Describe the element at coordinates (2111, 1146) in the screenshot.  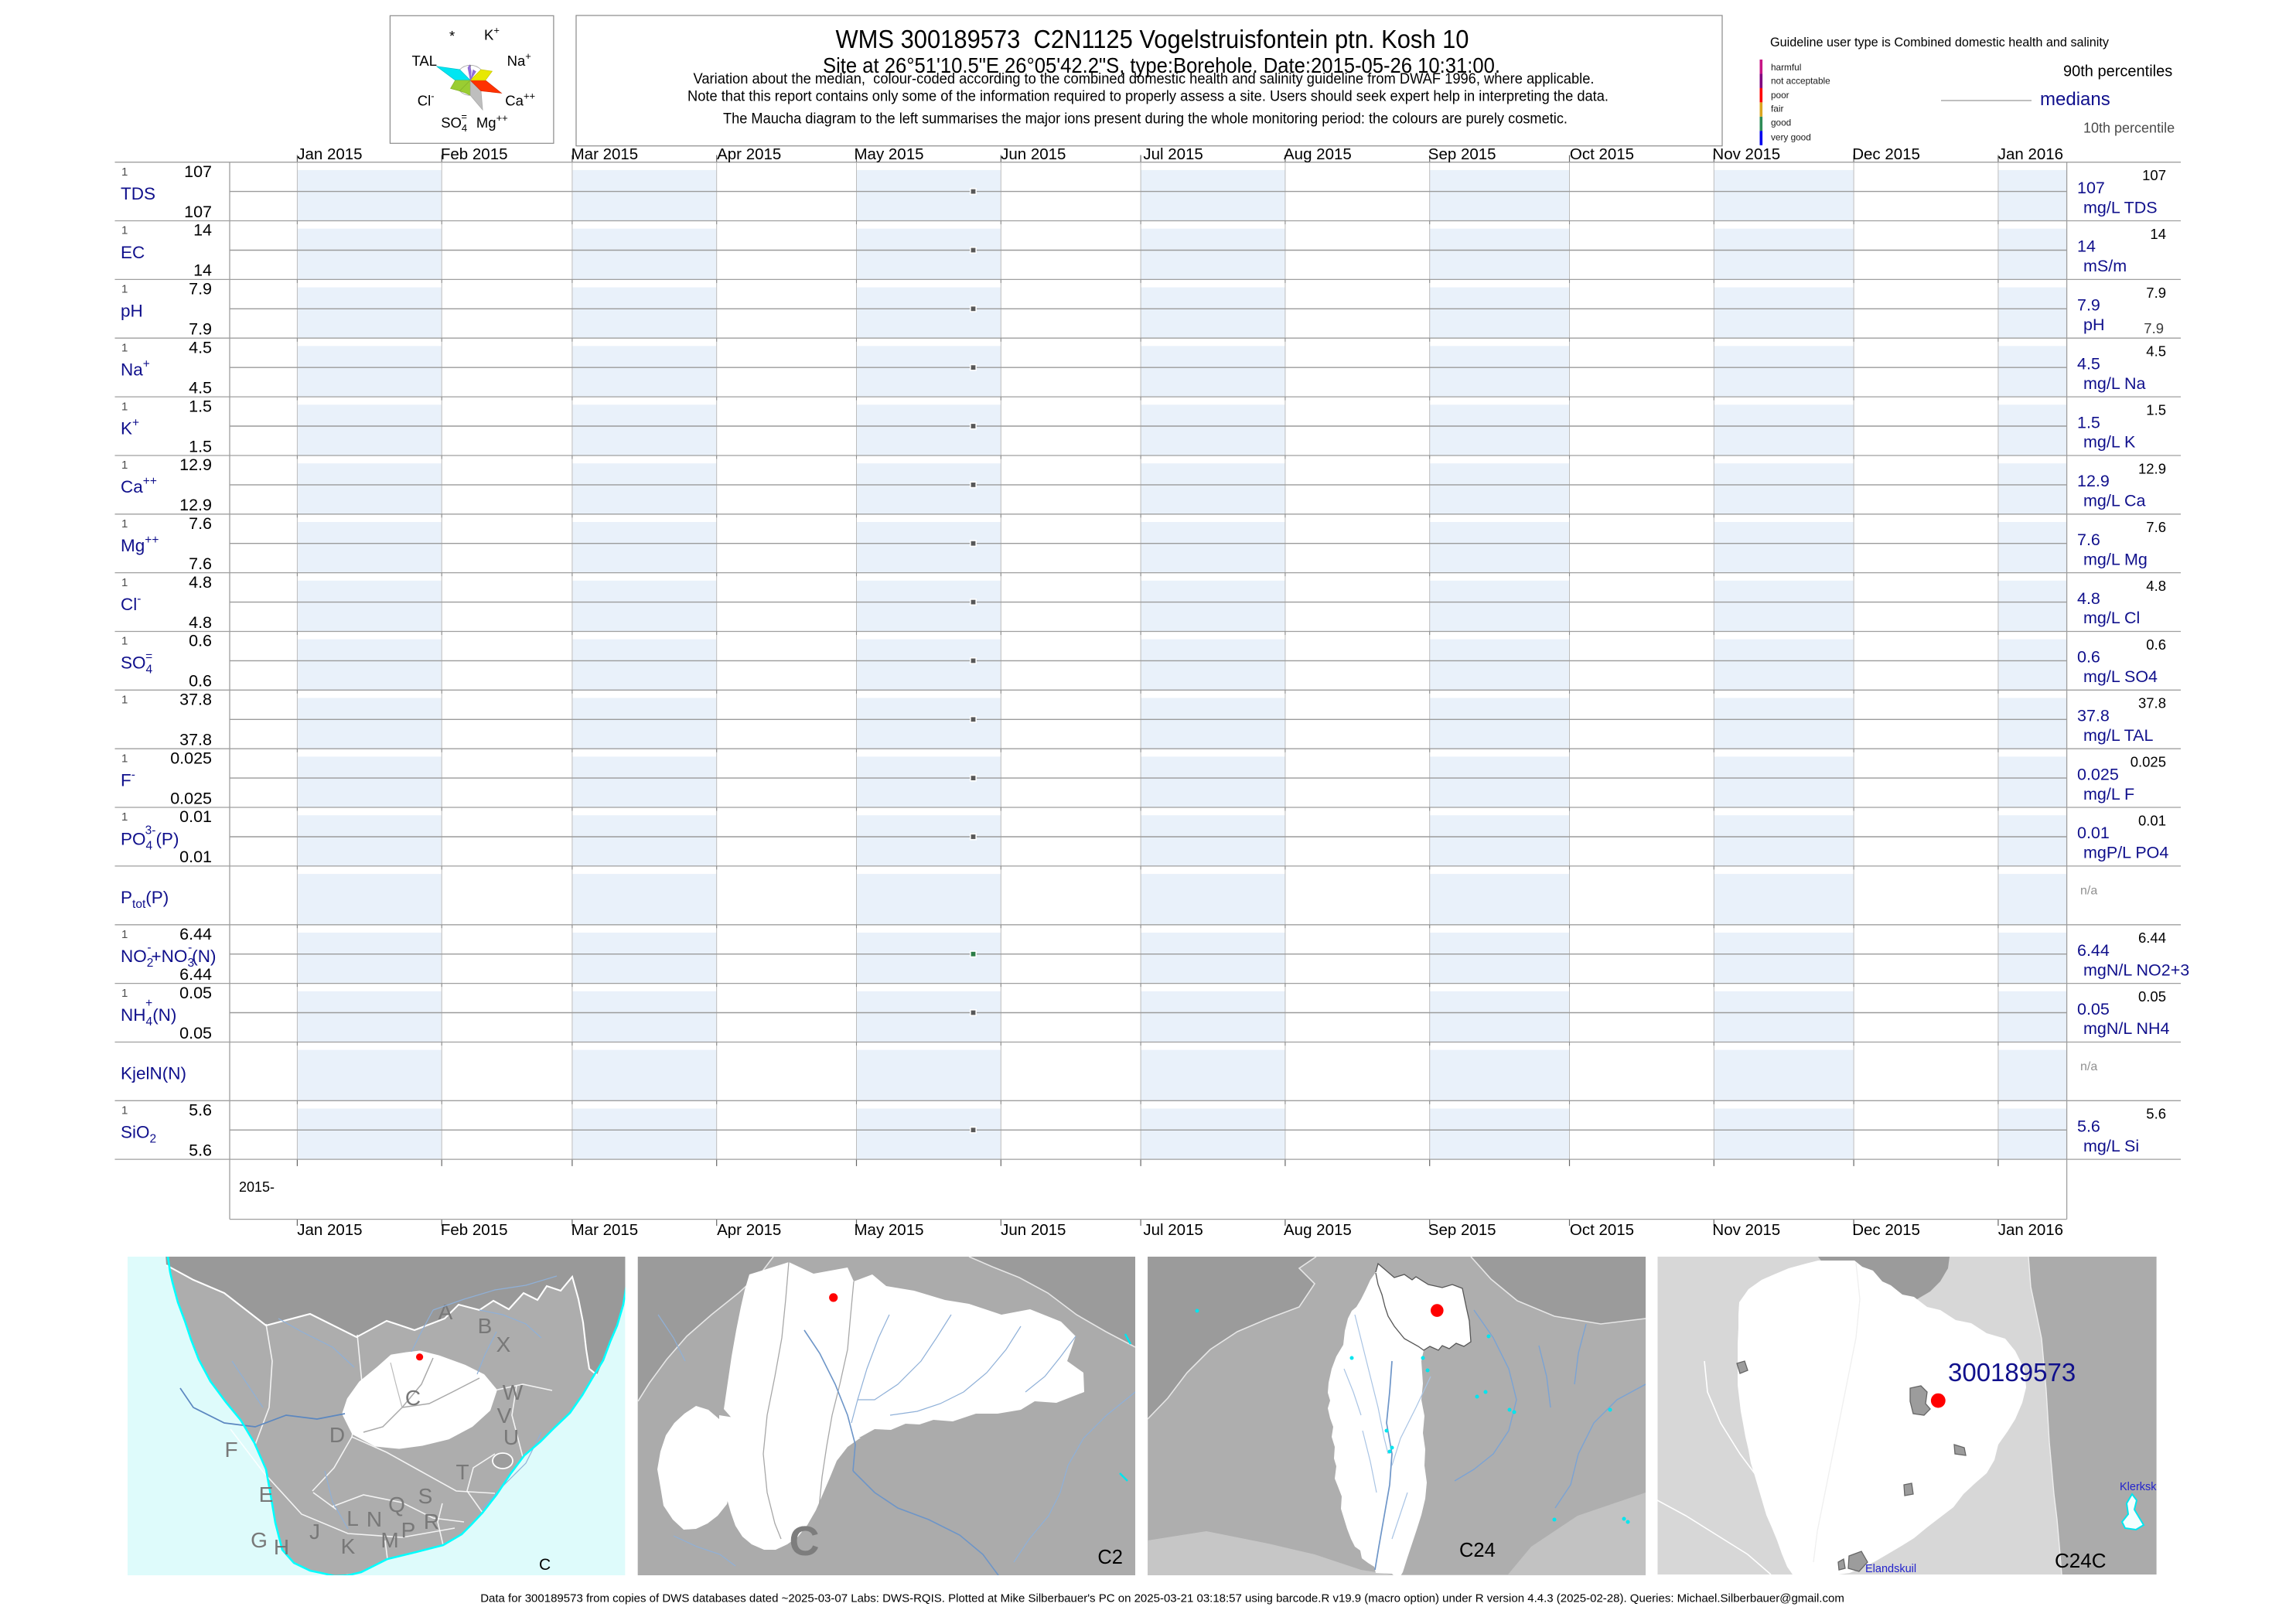
I see `svg-text: mg/L Si` at that location.